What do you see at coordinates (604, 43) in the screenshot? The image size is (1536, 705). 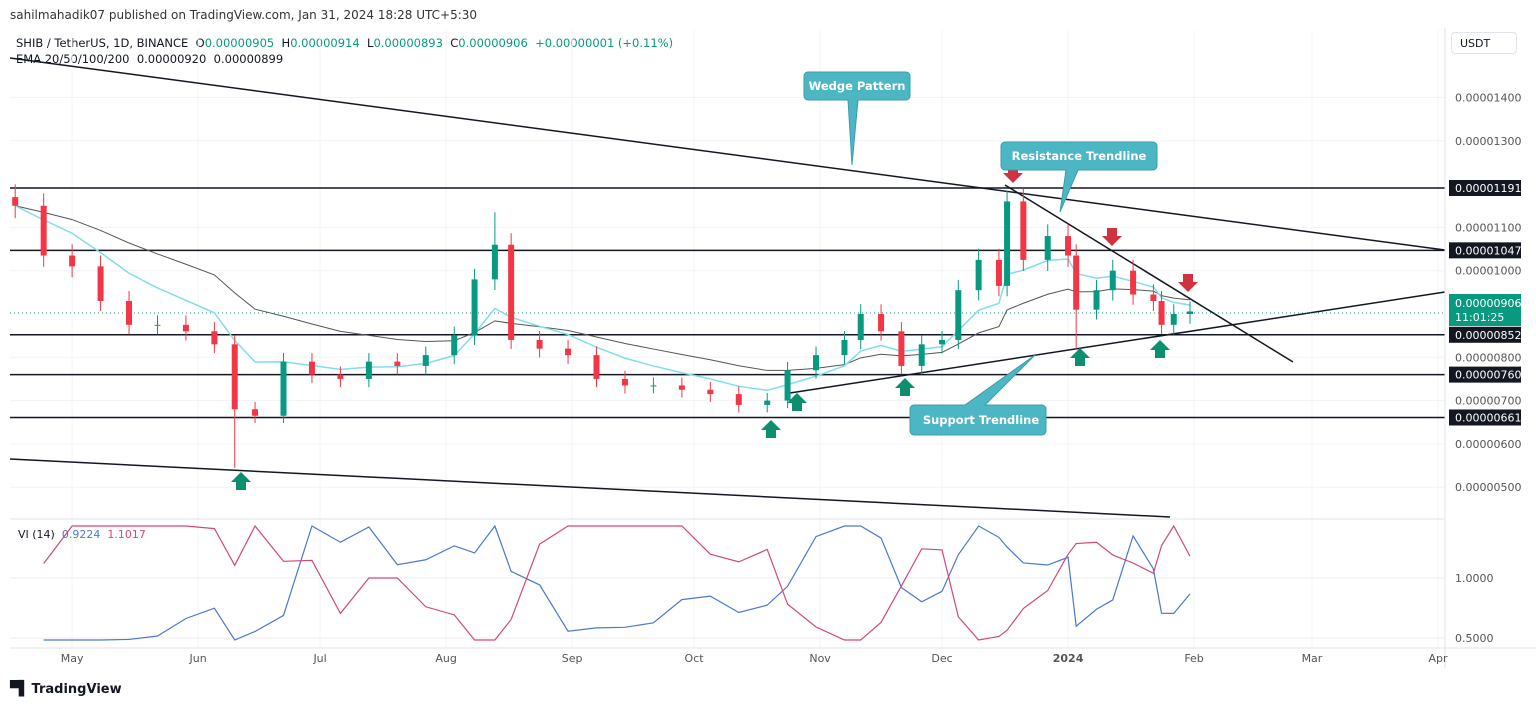 I see `change-value: +0.00000001 (+0.11%)` at bounding box center [604, 43].